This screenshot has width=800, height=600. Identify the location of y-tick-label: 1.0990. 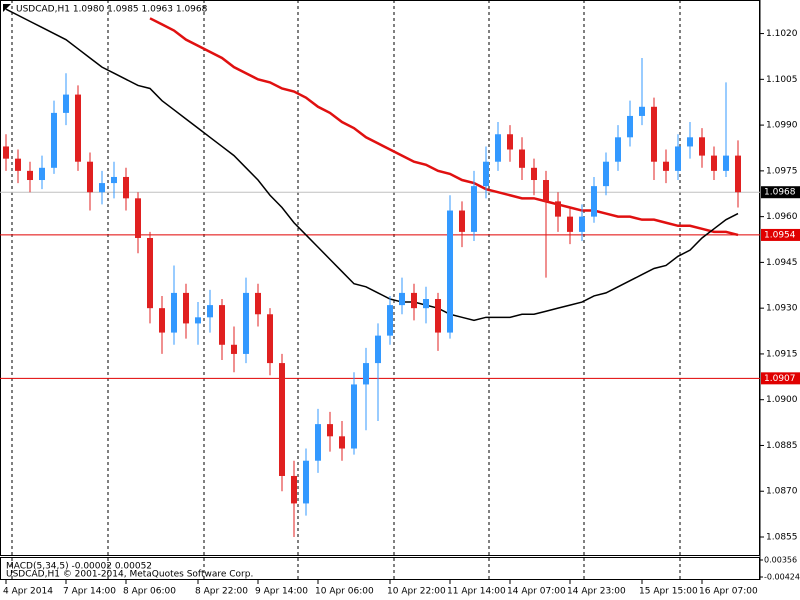
(782, 126).